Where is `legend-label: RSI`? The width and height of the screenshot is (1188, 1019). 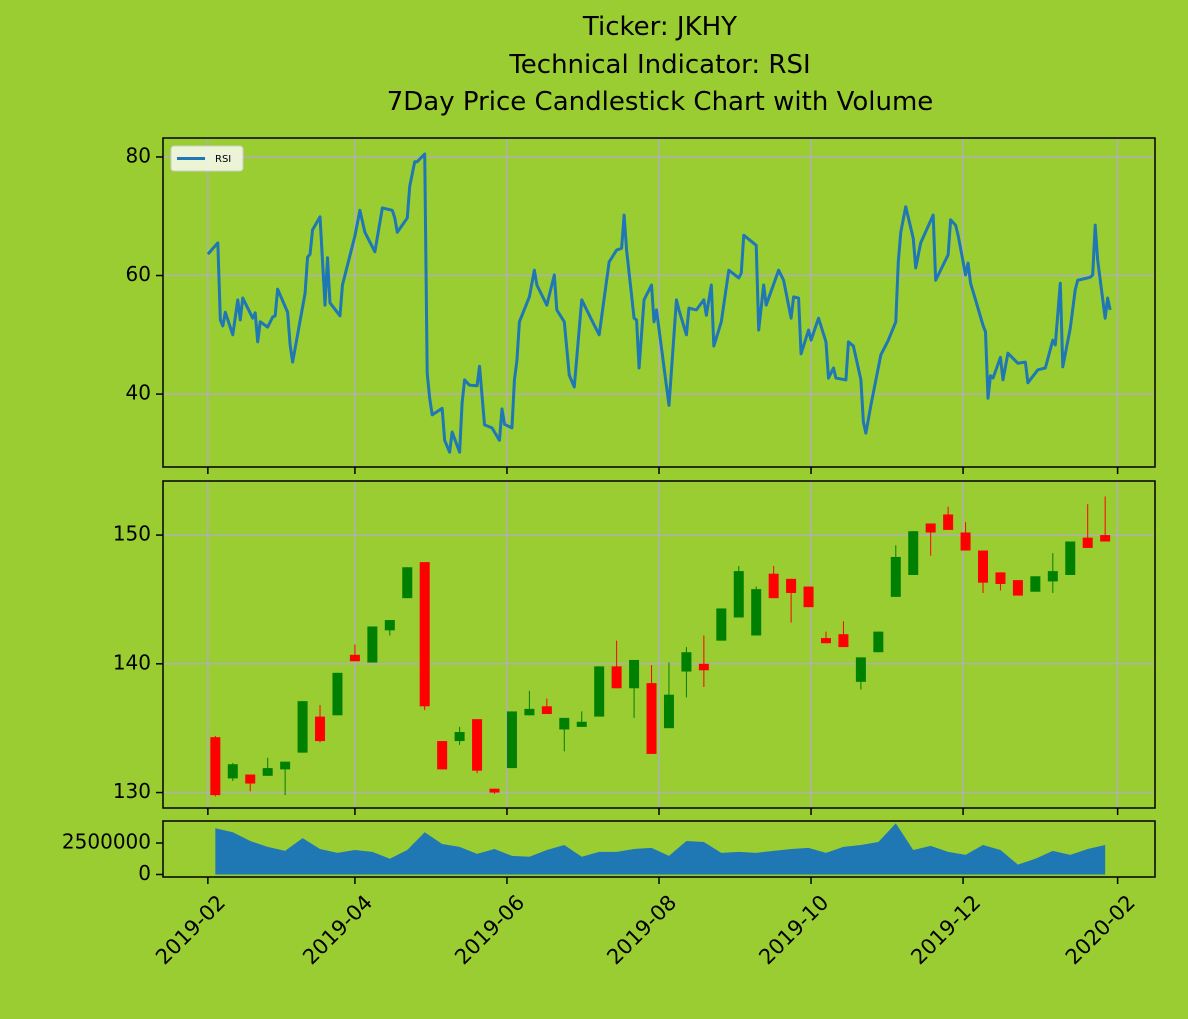 legend-label: RSI is located at coordinates (223, 159).